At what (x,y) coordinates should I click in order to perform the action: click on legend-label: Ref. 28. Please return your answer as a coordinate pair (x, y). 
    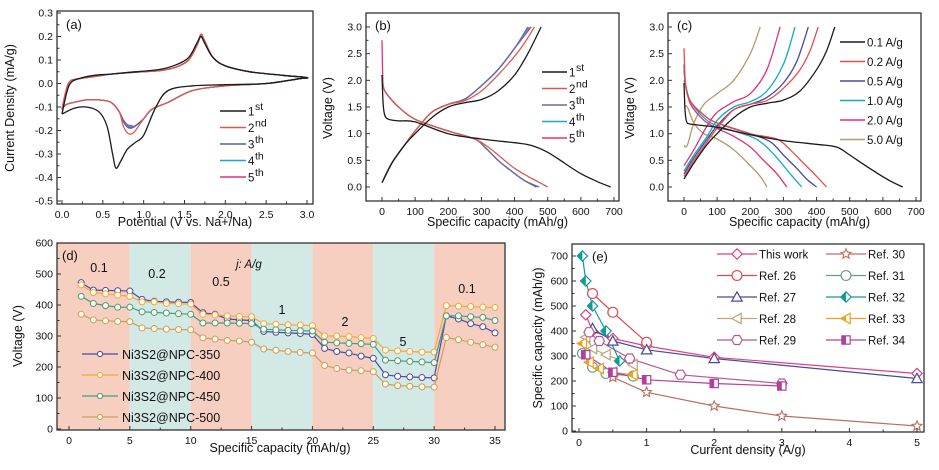
    Looking at the image, I should click on (777, 320).